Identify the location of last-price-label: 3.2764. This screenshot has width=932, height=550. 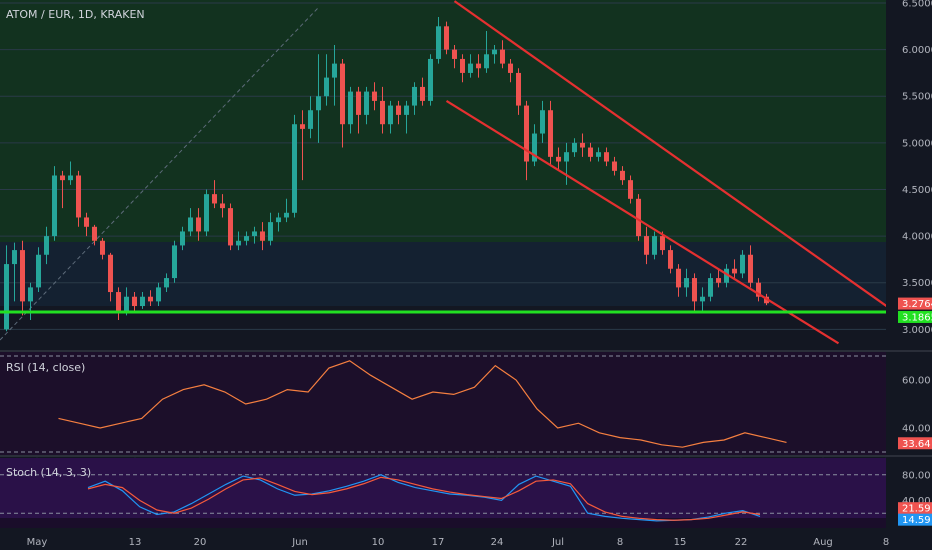
(917, 304).